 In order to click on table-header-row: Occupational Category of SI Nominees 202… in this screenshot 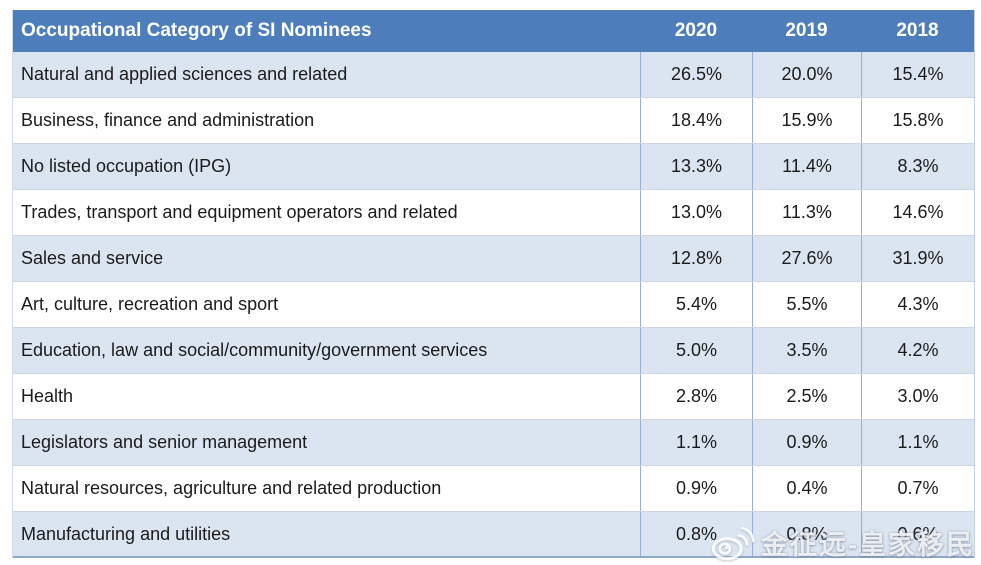, I will do `click(493, 31)`.